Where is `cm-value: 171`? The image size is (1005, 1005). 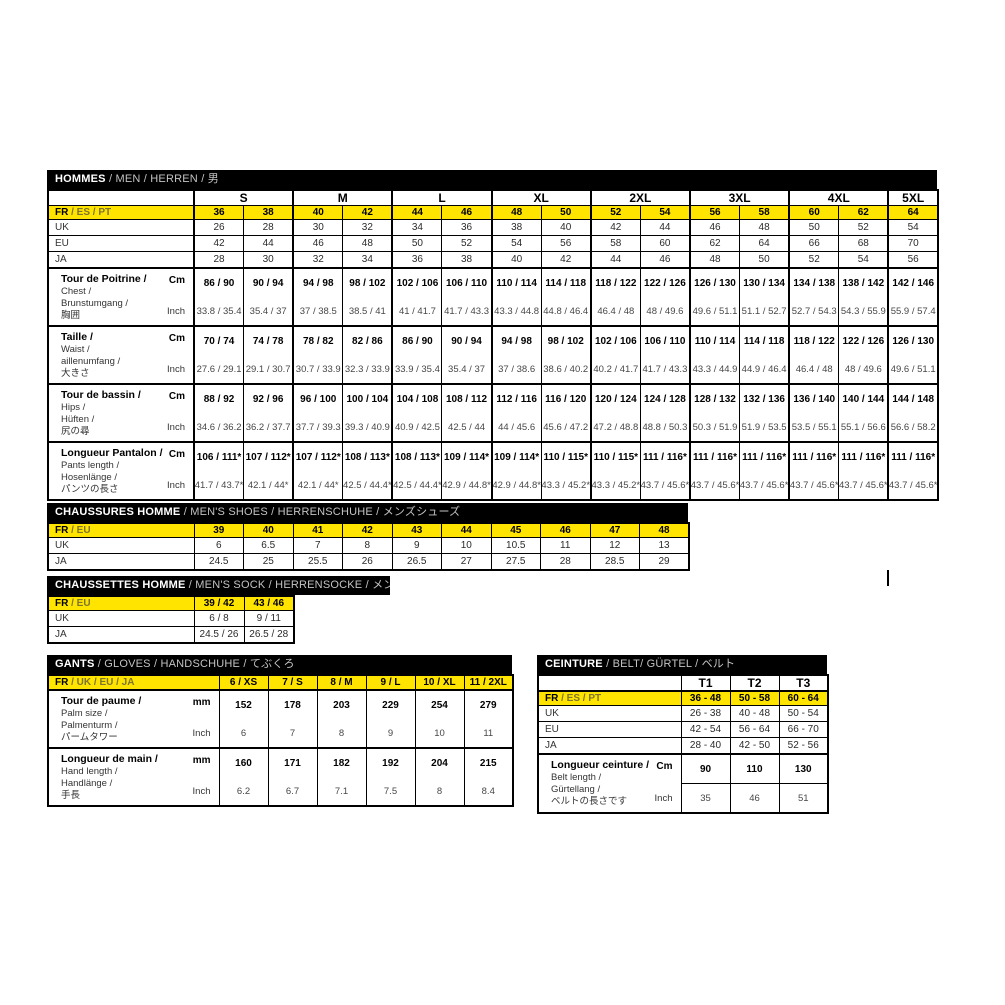
cm-value: 171 is located at coordinates (292, 763).